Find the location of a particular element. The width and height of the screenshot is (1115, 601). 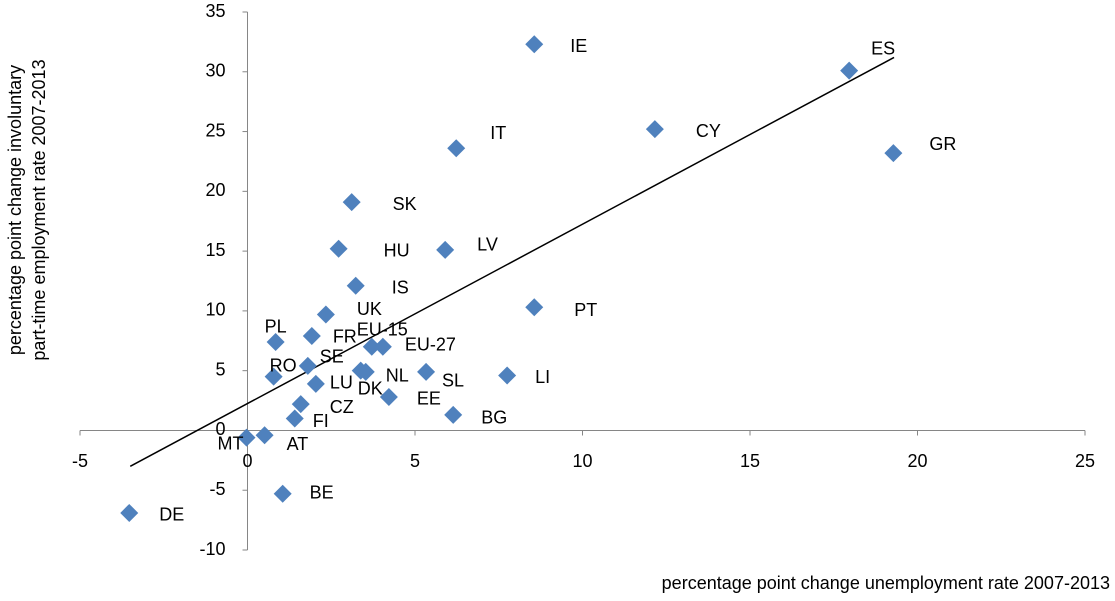

point-label: DE is located at coordinates (171, 515).